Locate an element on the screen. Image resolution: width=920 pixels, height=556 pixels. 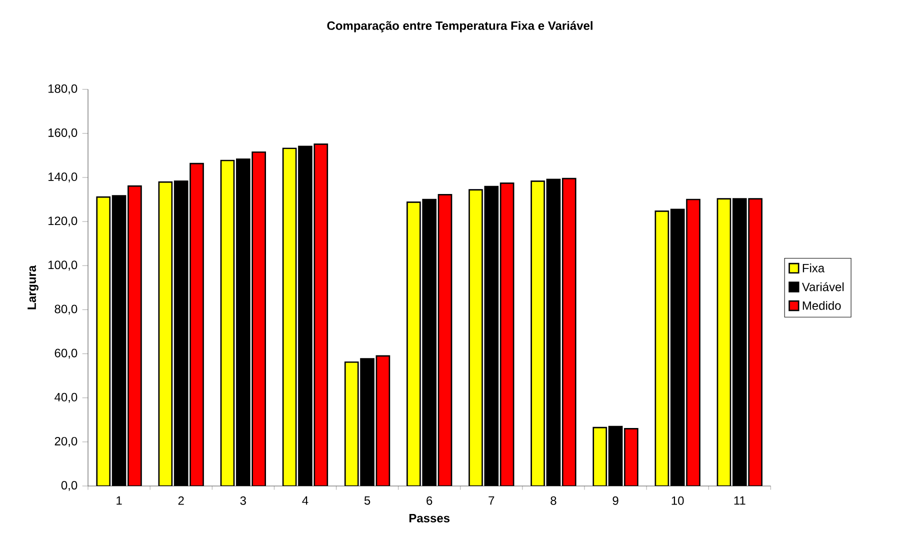
x-tick-label: 4 is located at coordinates (305, 500).